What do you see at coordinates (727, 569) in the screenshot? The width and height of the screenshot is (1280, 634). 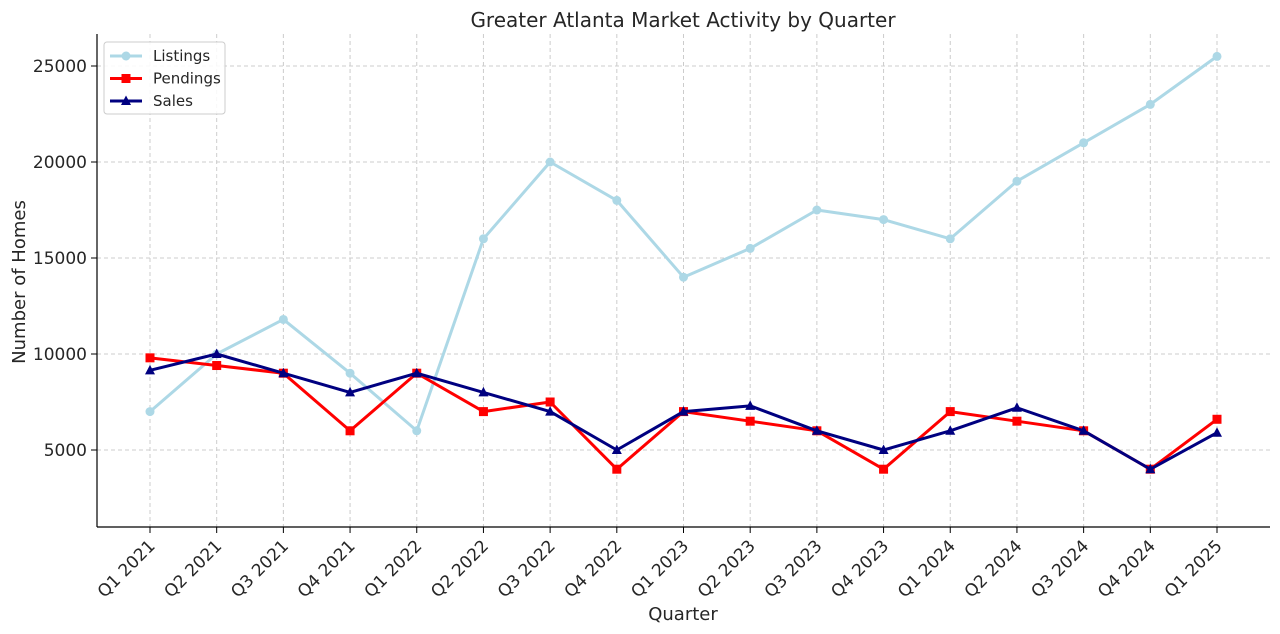 I see `x-tick-label: Q2 2023` at bounding box center [727, 569].